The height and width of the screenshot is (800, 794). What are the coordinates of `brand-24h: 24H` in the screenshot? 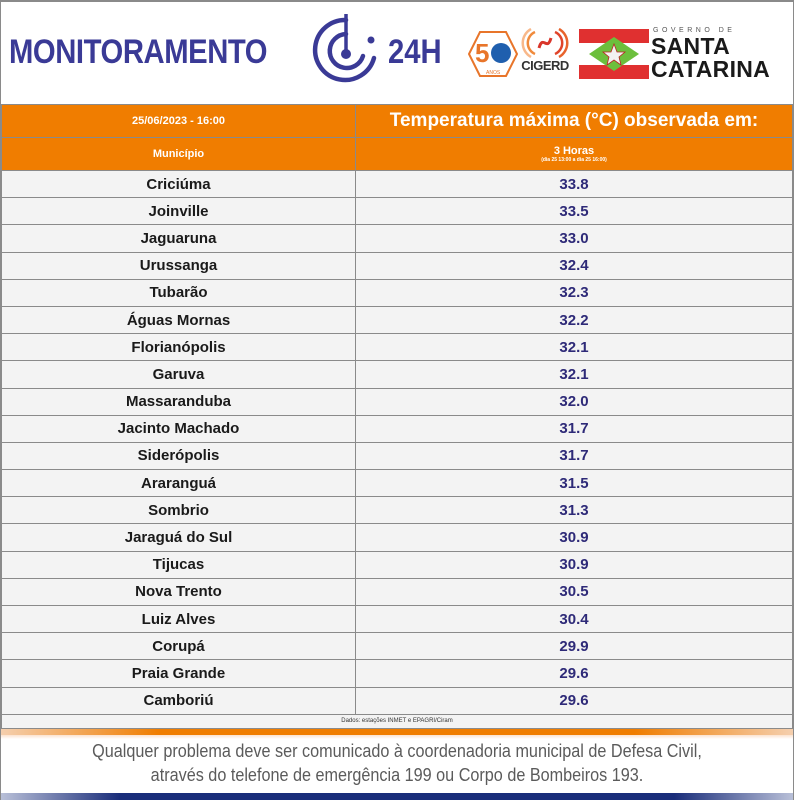 It's located at (415, 52).